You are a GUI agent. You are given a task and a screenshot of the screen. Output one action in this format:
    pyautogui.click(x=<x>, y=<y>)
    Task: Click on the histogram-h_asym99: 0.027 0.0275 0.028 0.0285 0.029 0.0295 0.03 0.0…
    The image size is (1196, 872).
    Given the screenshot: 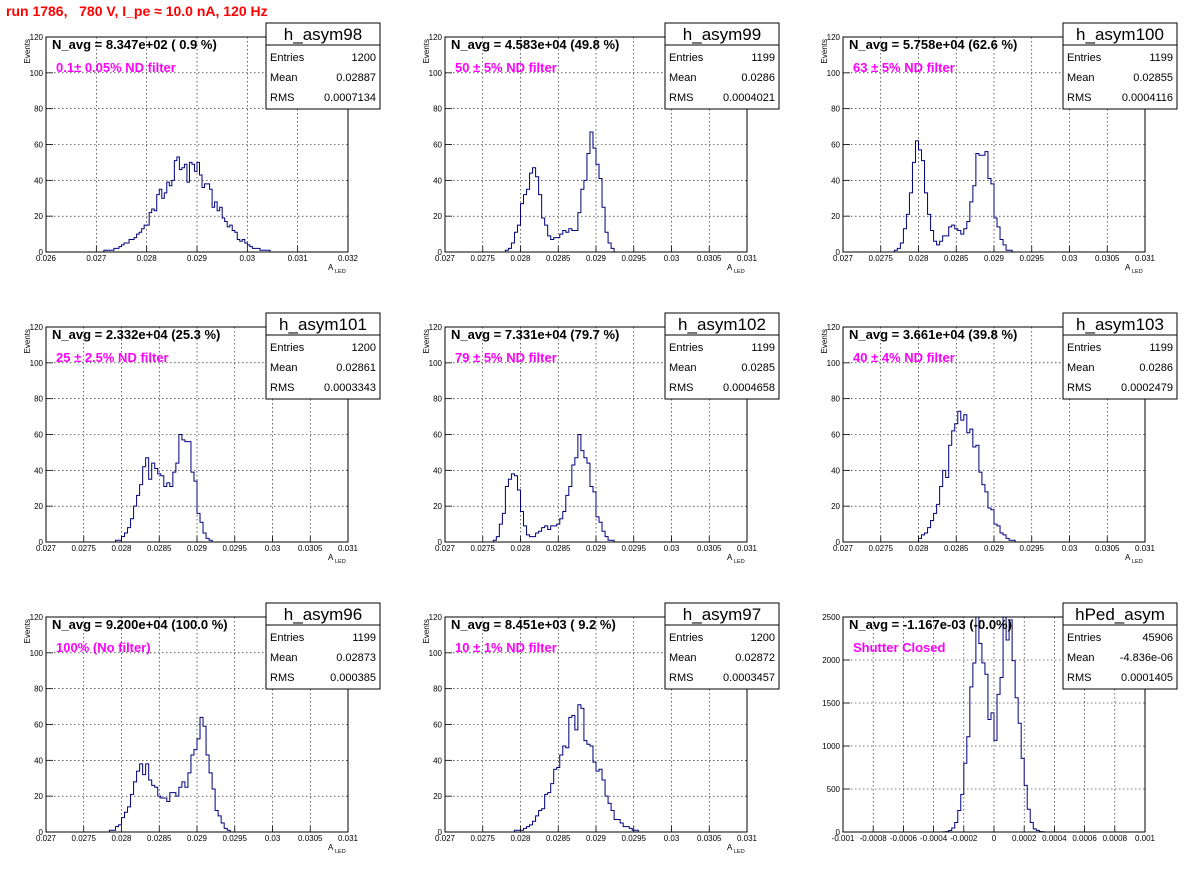 What is the action you would take?
    pyautogui.click(x=601, y=148)
    